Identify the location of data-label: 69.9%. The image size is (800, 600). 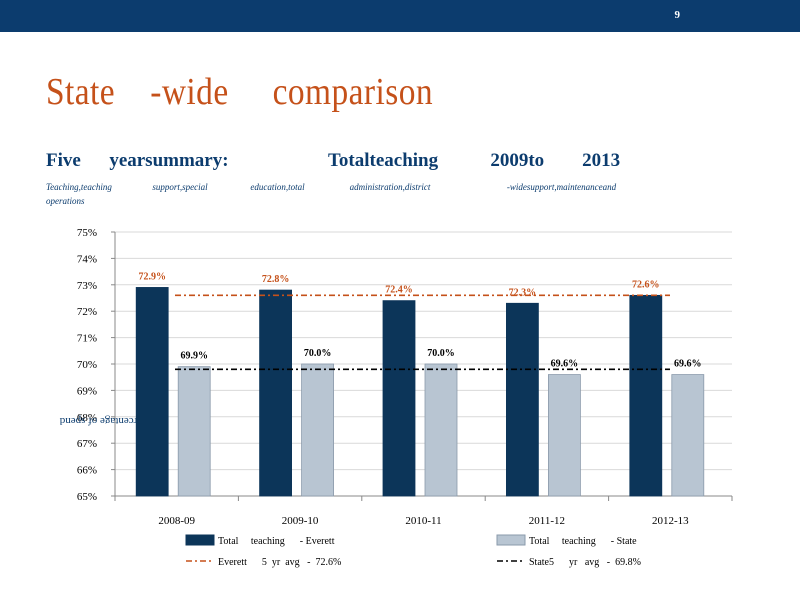
(194, 356).